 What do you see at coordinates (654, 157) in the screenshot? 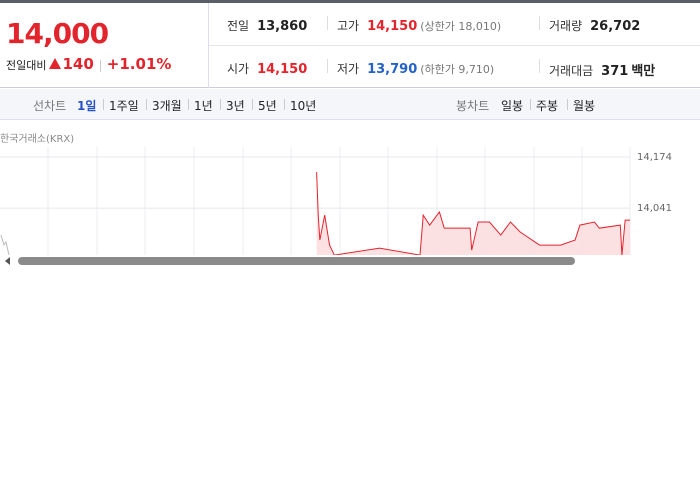
I see `y-tick-label: 14,174` at bounding box center [654, 157].